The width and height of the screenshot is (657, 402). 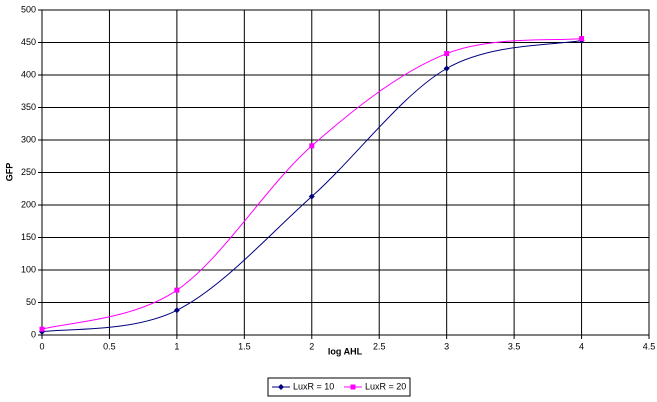 What do you see at coordinates (28, 139) in the screenshot?
I see `y-tick-label: 300` at bounding box center [28, 139].